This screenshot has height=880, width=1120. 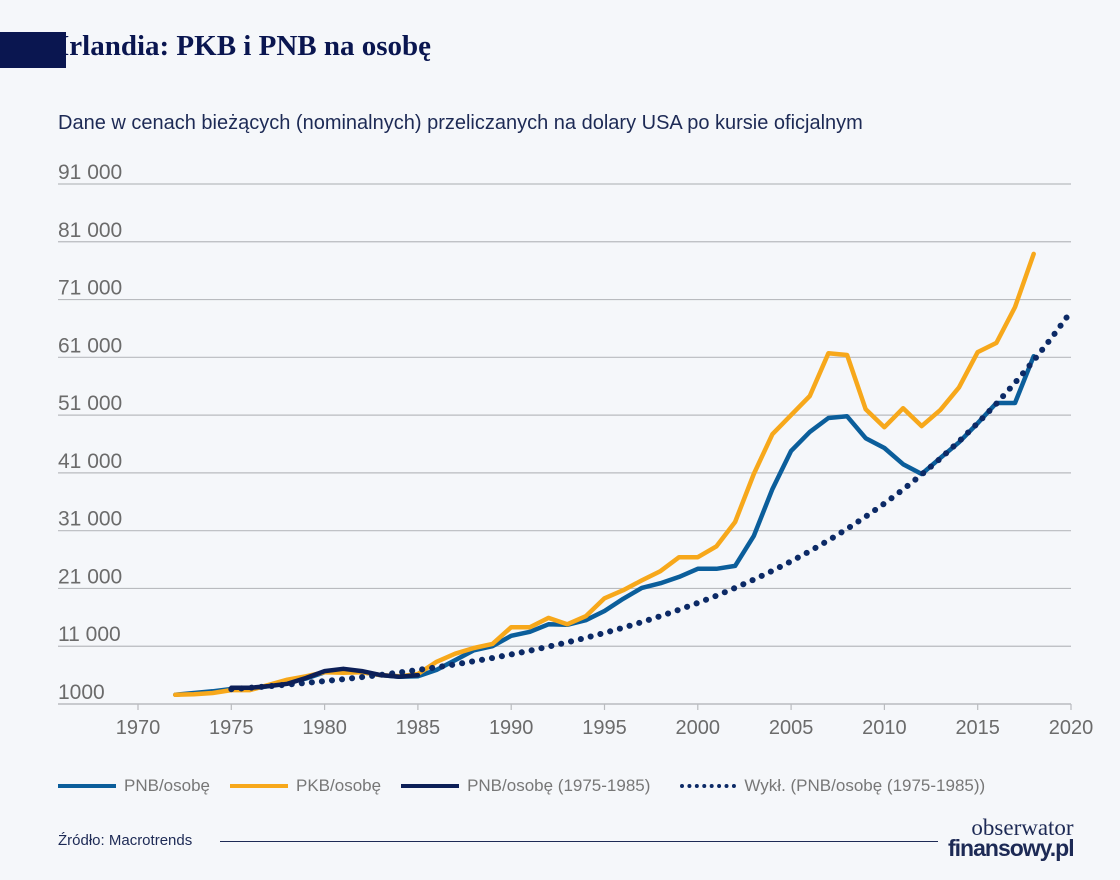 I want to click on legend-item-pkb: PKB/osobę, so click(x=305, y=786).